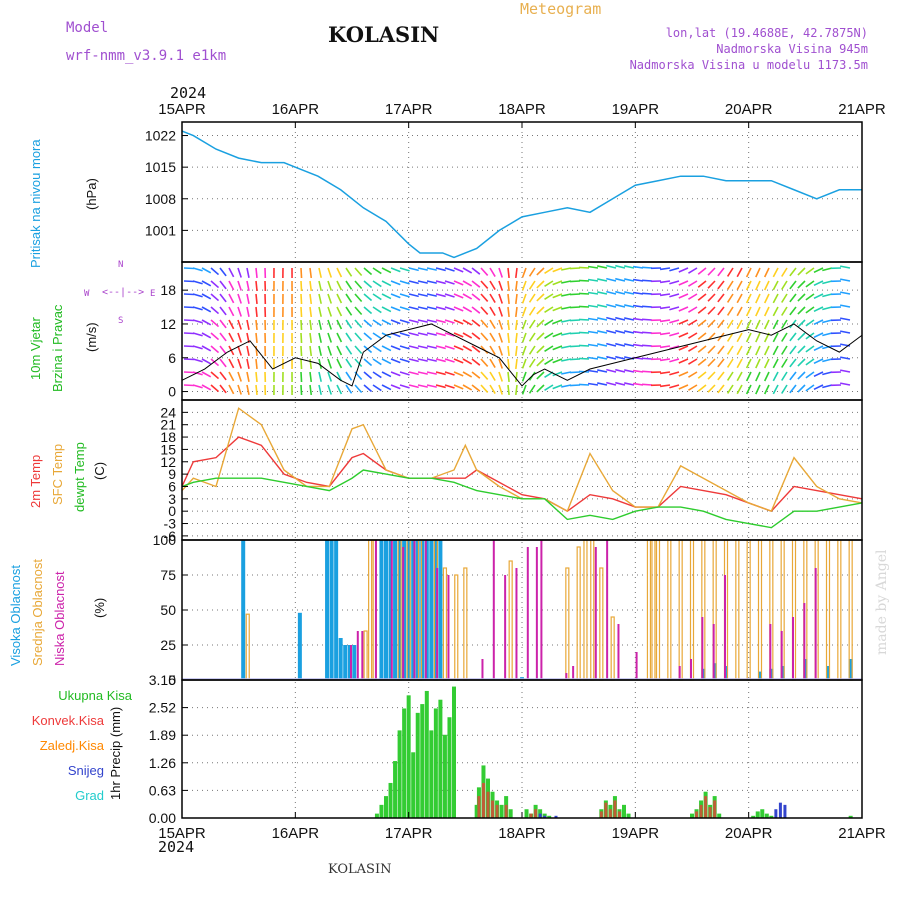 The height and width of the screenshot is (900, 900). Describe the element at coordinates (146, 56) in the screenshot. I see `model-name: wrf-nmm_v3.9.1 e1km` at that location.